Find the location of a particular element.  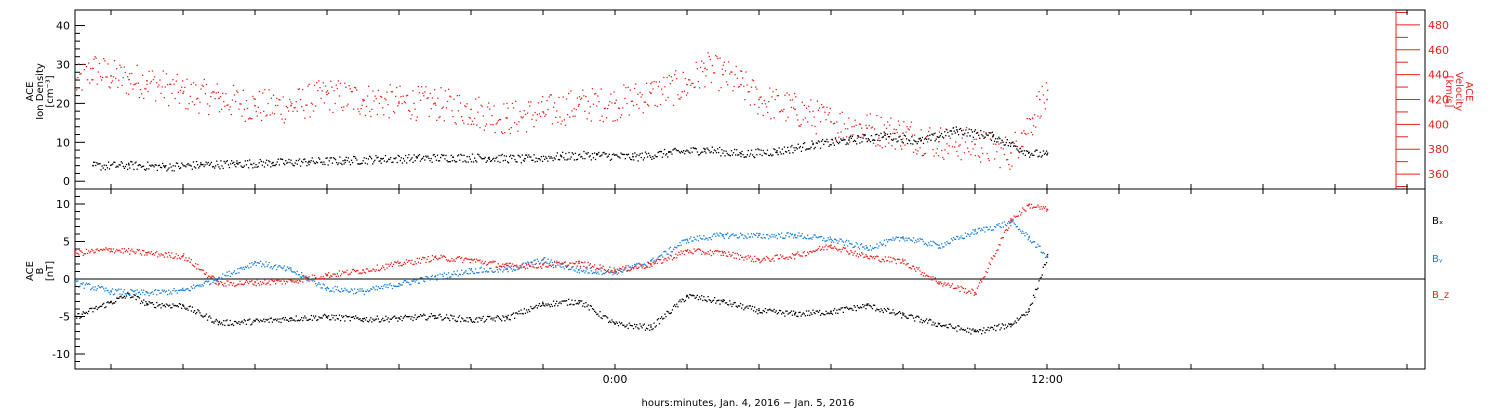

by-series-data-point is located at coordinates (939, 245).